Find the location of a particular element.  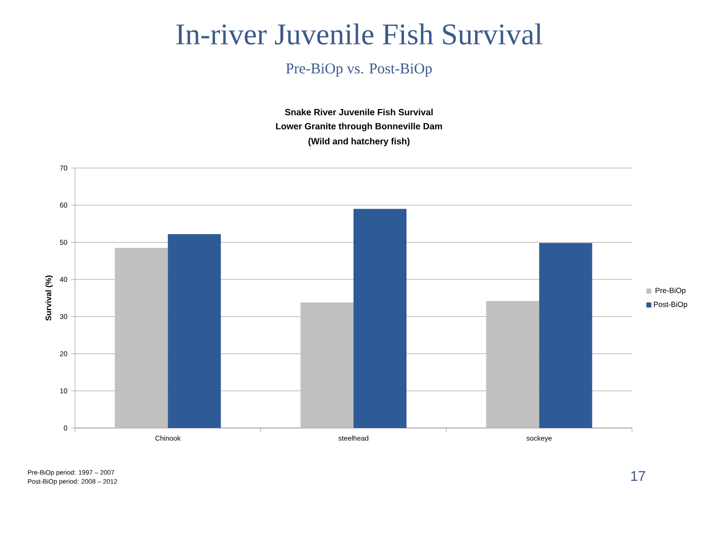

text: Lower Granite through Bonneville Dam is located at coordinates (359, 127).